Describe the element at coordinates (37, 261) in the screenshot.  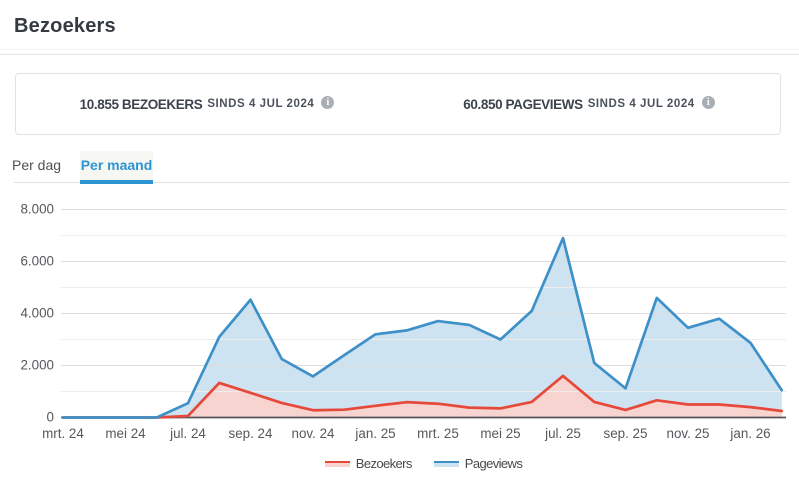
I see `svg-text: 6.000` at that location.